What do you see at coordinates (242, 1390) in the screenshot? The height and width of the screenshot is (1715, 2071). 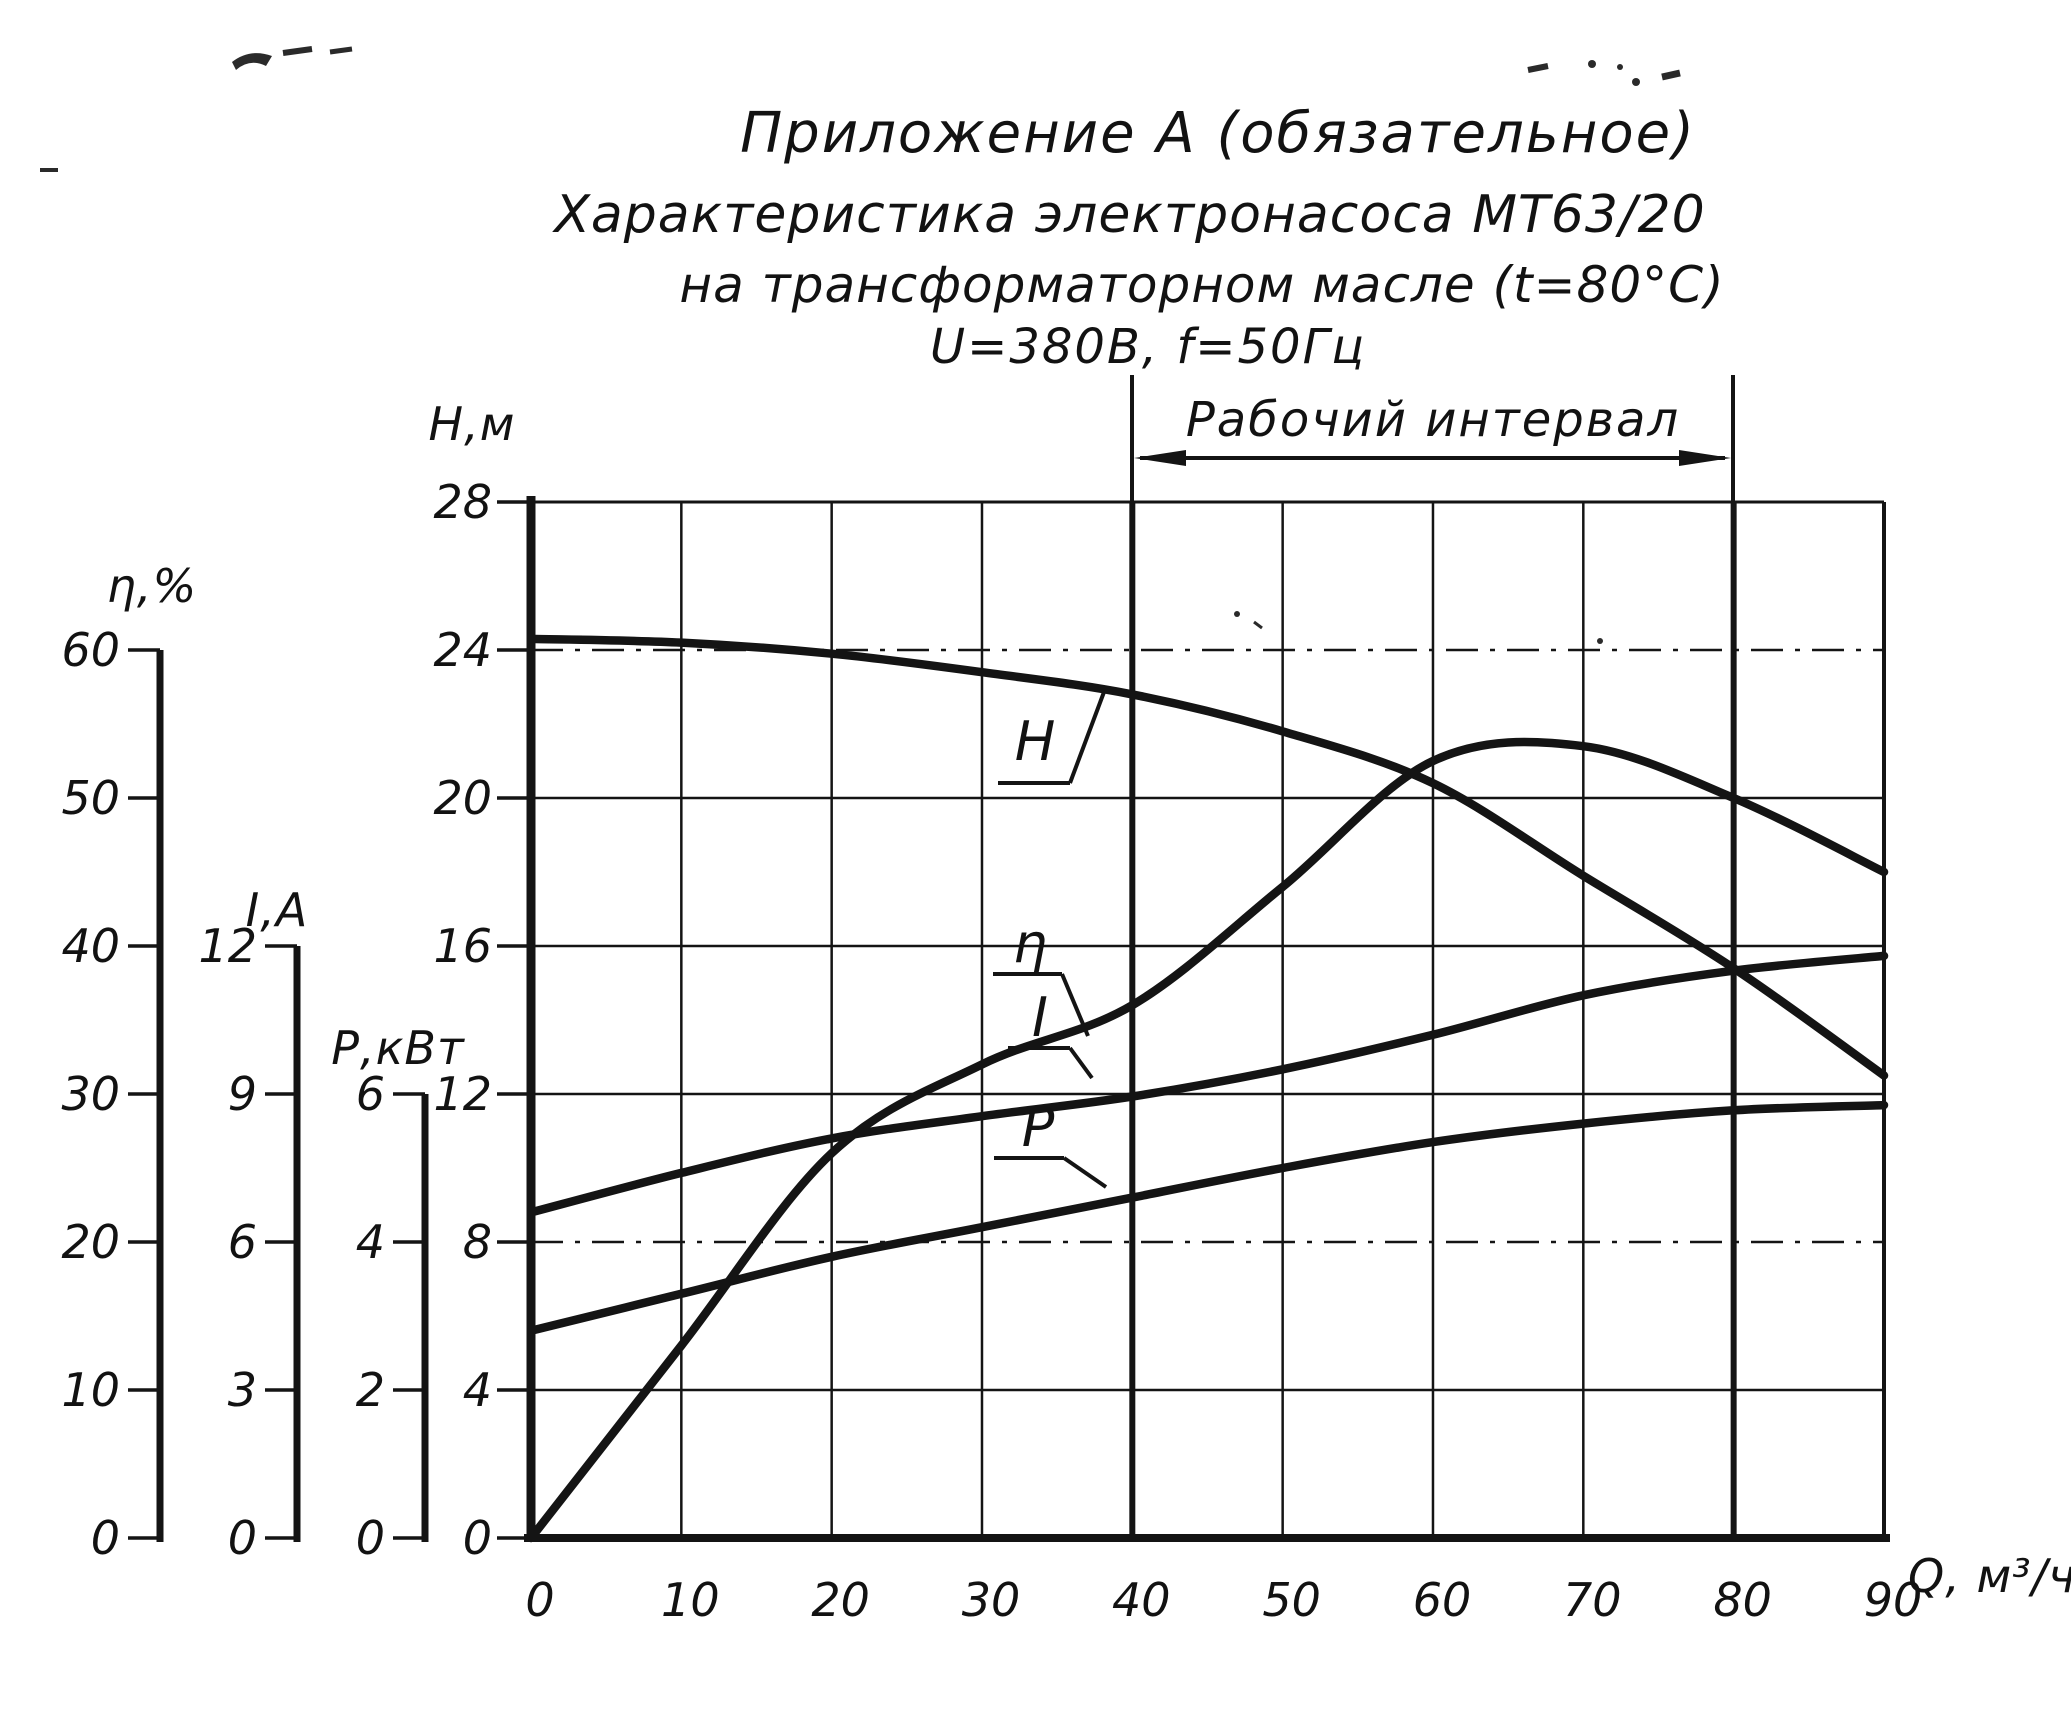 I see `current-axis-tick-label: 3` at bounding box center [242, 1390].